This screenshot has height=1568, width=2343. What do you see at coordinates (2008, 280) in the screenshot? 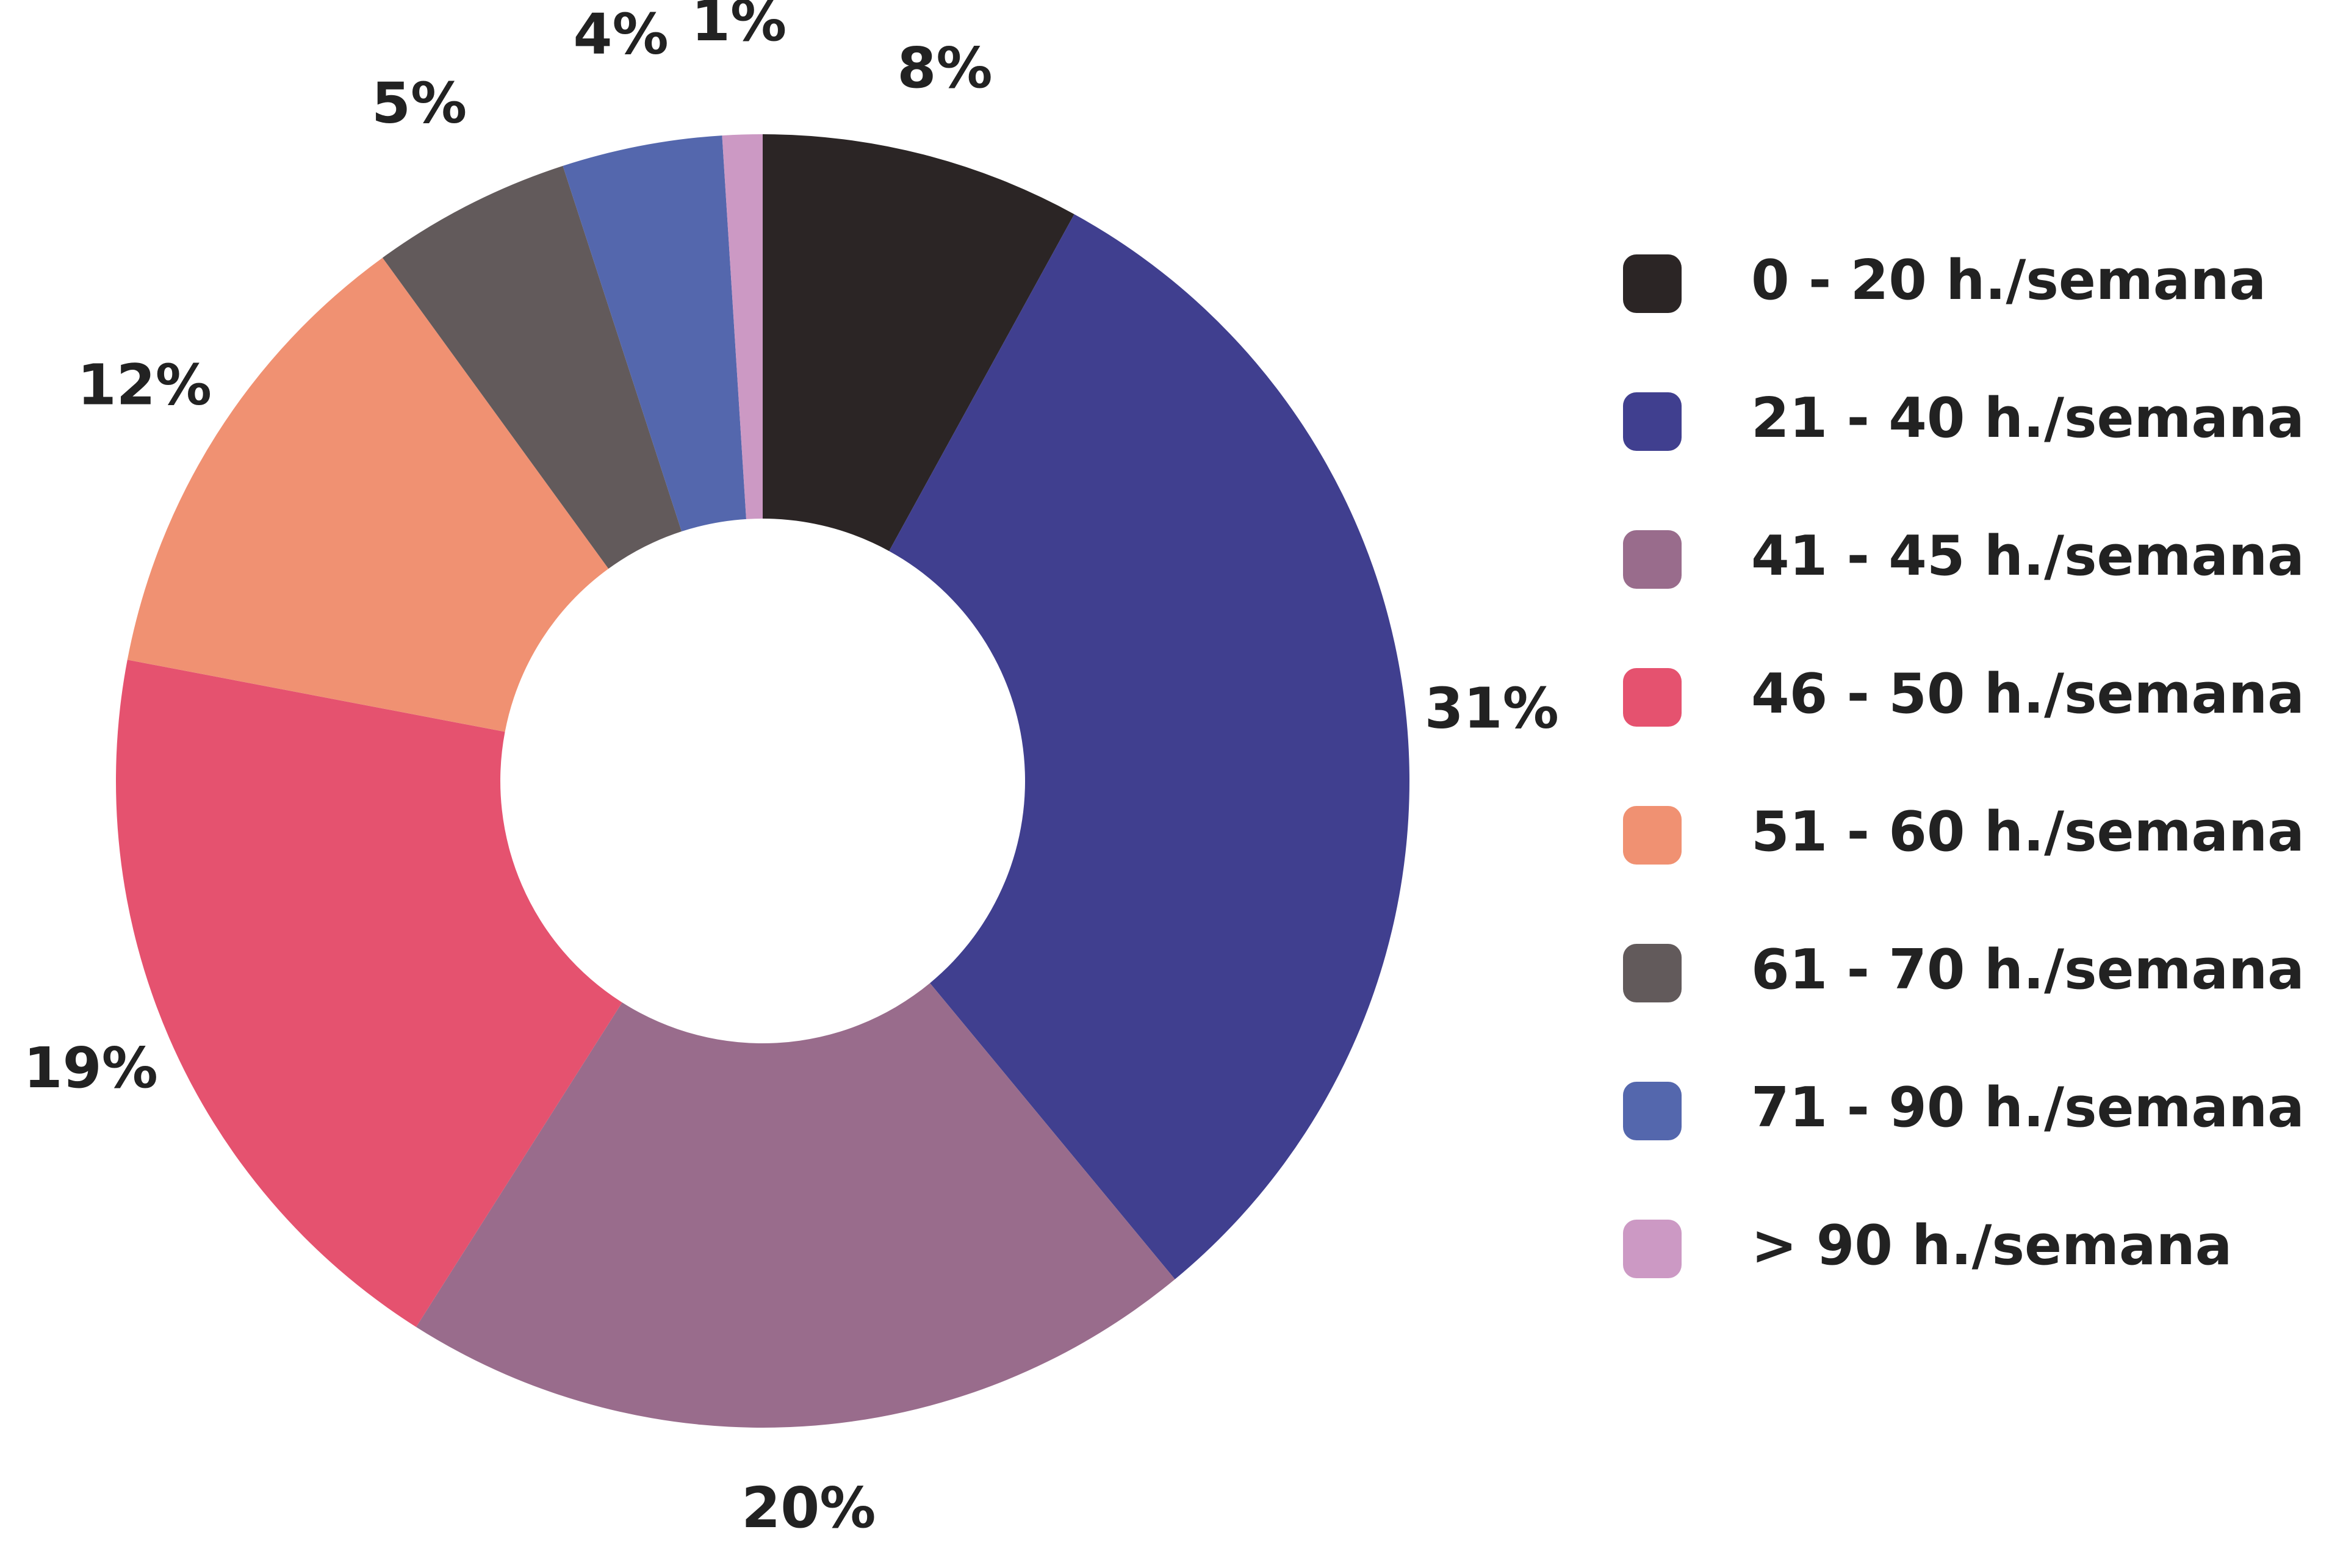
I see `legend-label-1: 0 - 20 h./semana` at bounding box center [2008, 280].